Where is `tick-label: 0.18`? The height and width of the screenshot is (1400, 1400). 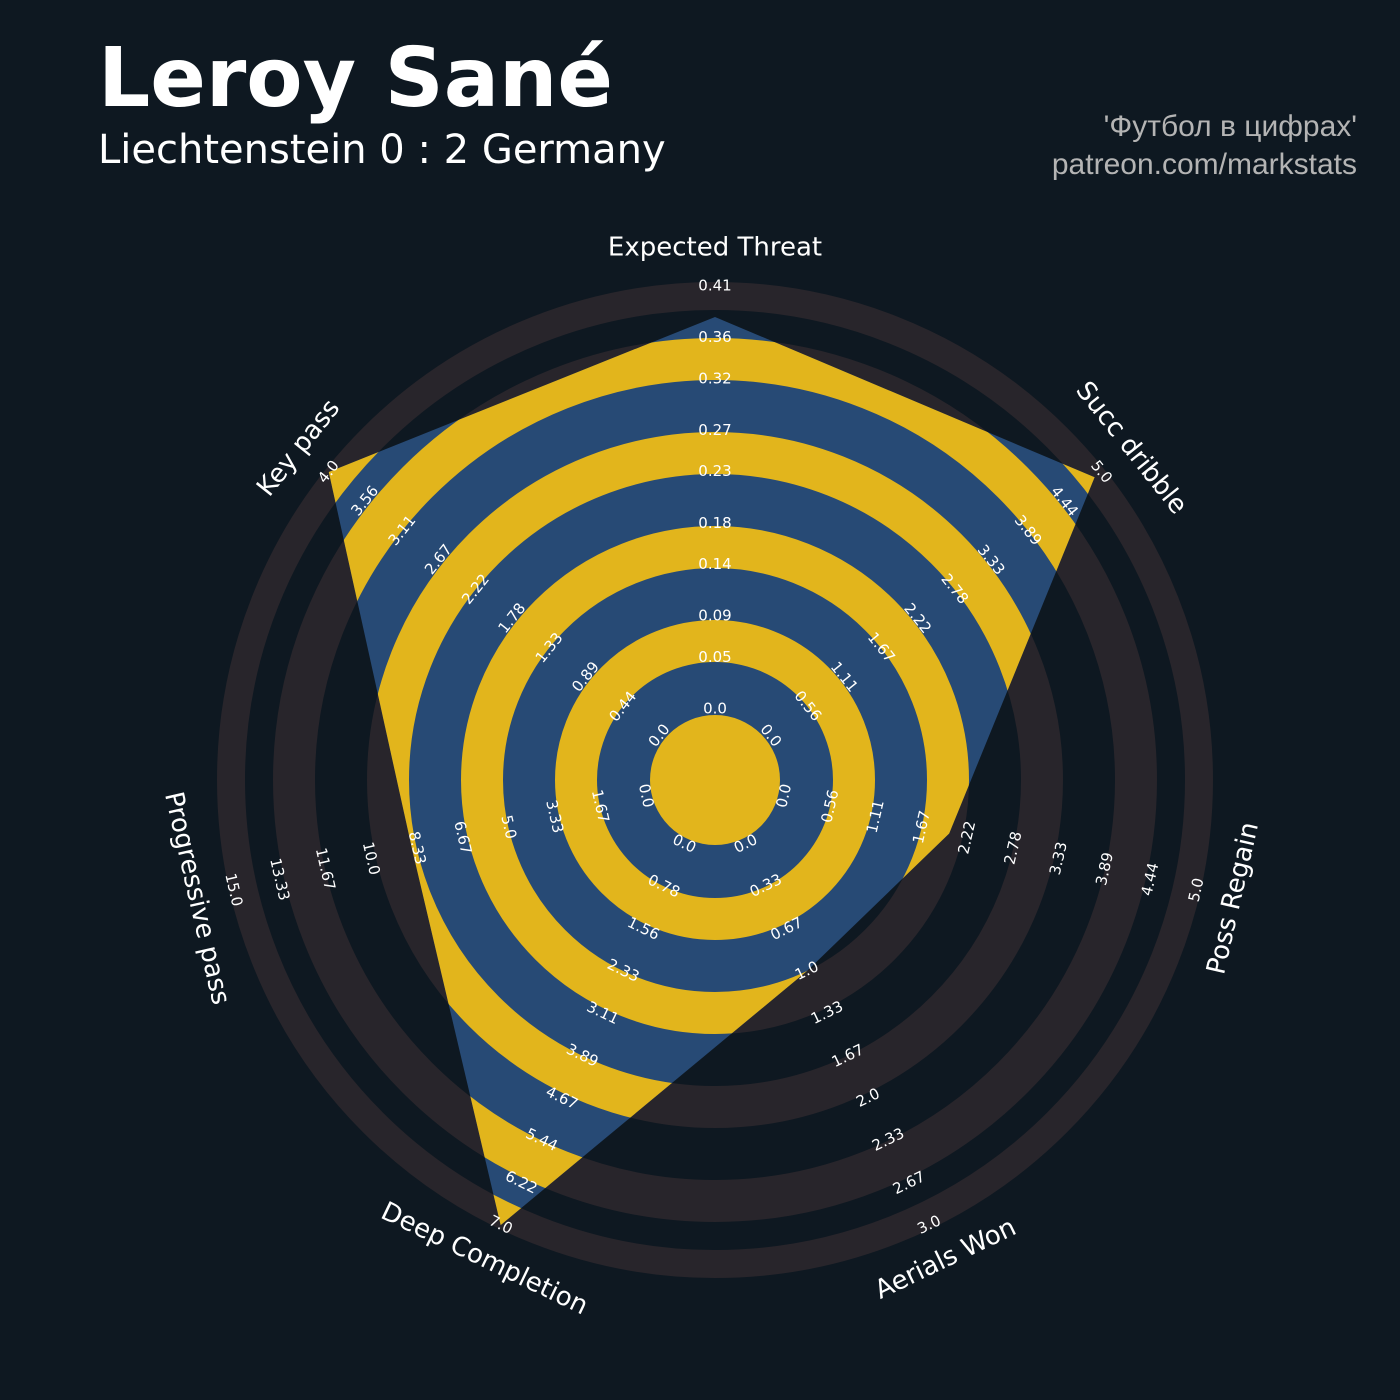 tick-label: 0.18 is located at coordinates (714, 523).